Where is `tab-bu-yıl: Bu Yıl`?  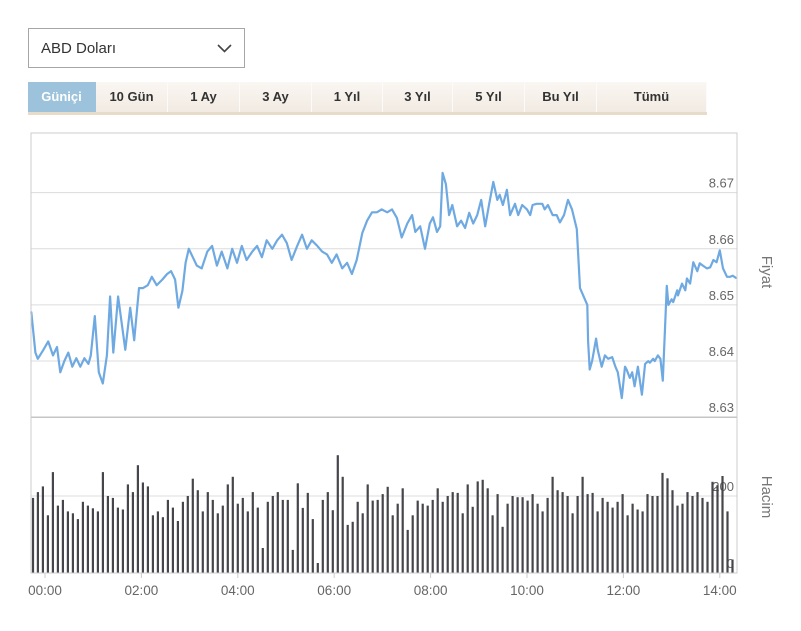 tab-bu-yıl: Bu Yıl is located at coordinates (561, 97).